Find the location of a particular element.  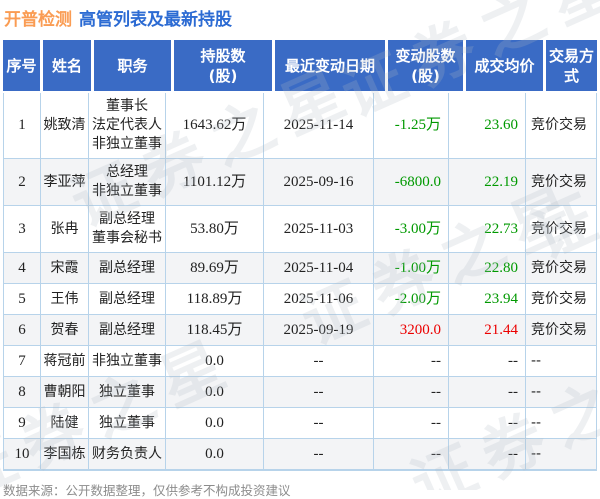

cell-name: 李亚萍 is located at coordinates (64, 182).